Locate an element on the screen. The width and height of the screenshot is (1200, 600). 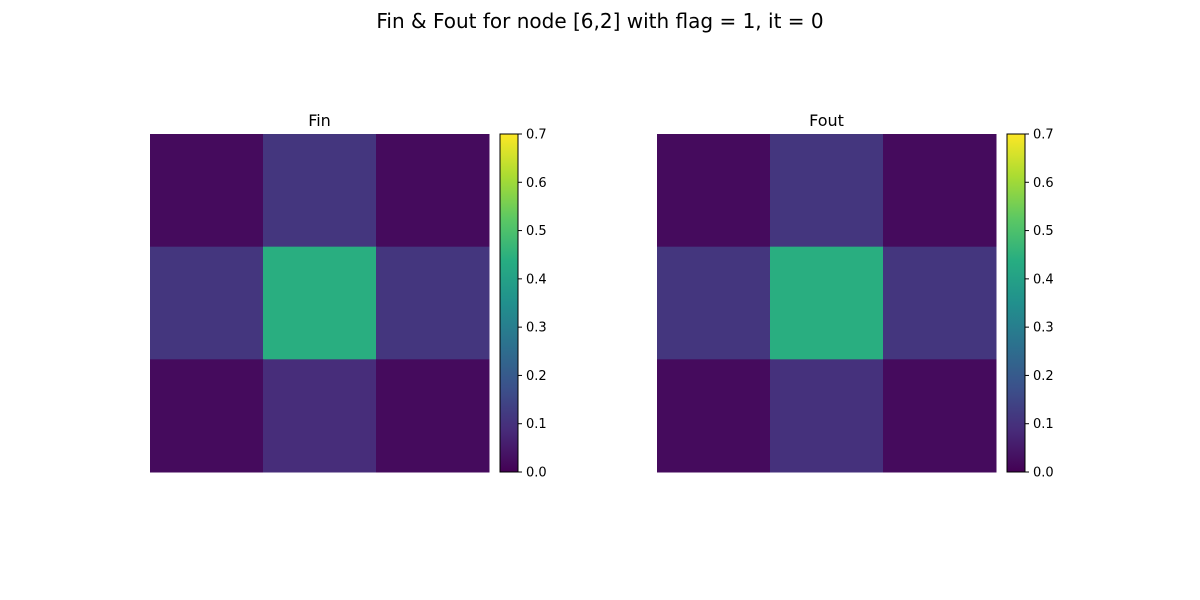
panel-title: Fin is located at coordinates (319, 120).